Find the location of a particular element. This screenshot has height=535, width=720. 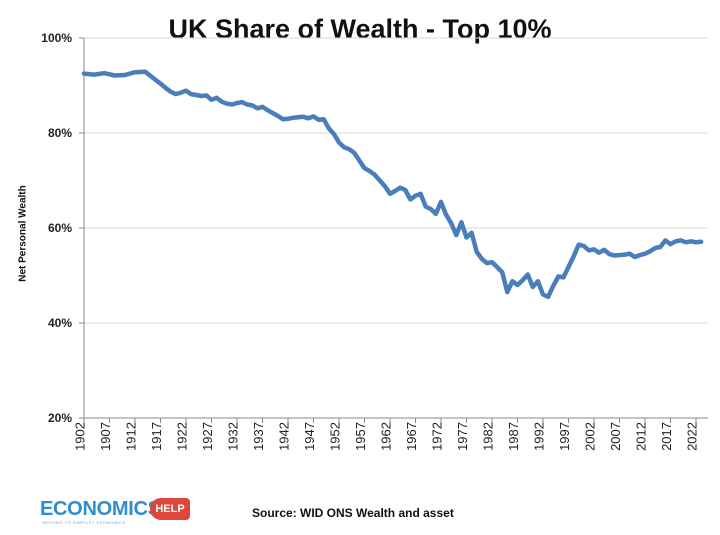

y-tick-label: 80% is located at coordinates (60, 133).